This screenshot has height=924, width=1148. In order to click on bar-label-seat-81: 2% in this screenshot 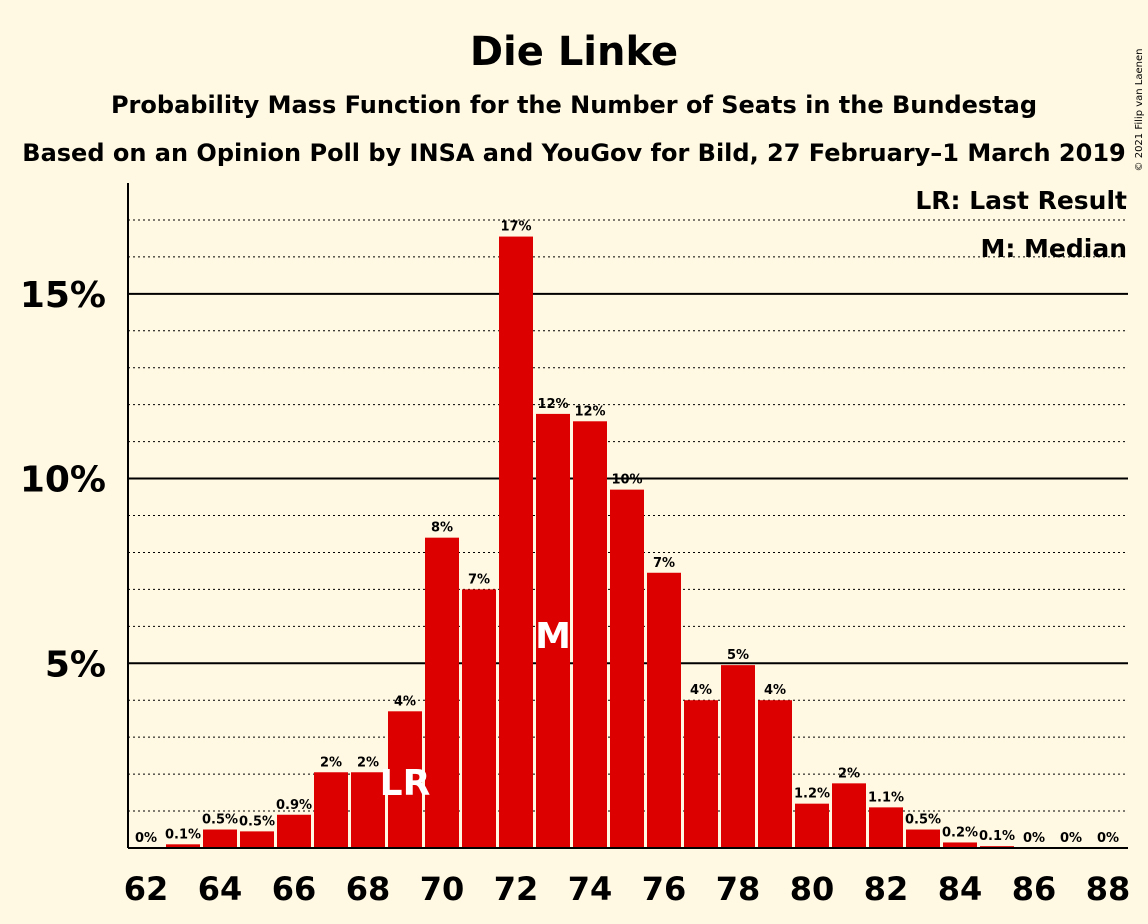, I will do `click(849, 773)`.